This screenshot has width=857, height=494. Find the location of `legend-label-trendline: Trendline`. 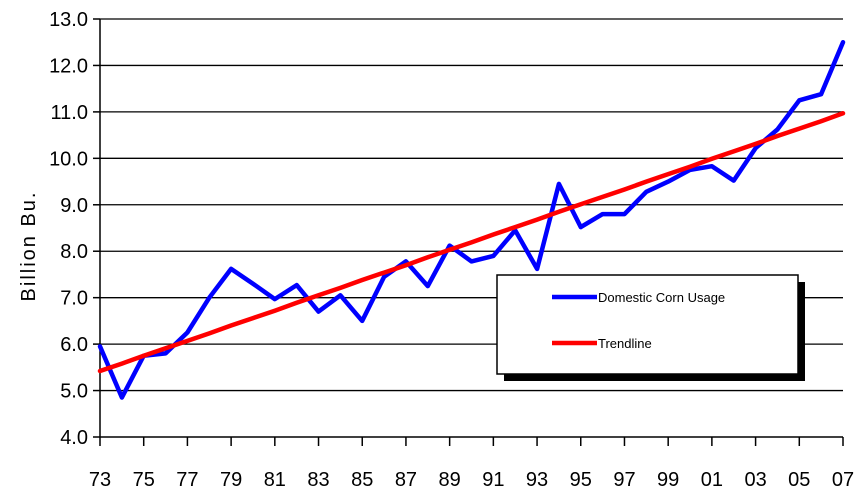

legend-label-trendline: Trendline is located at coordinates (625, 343).